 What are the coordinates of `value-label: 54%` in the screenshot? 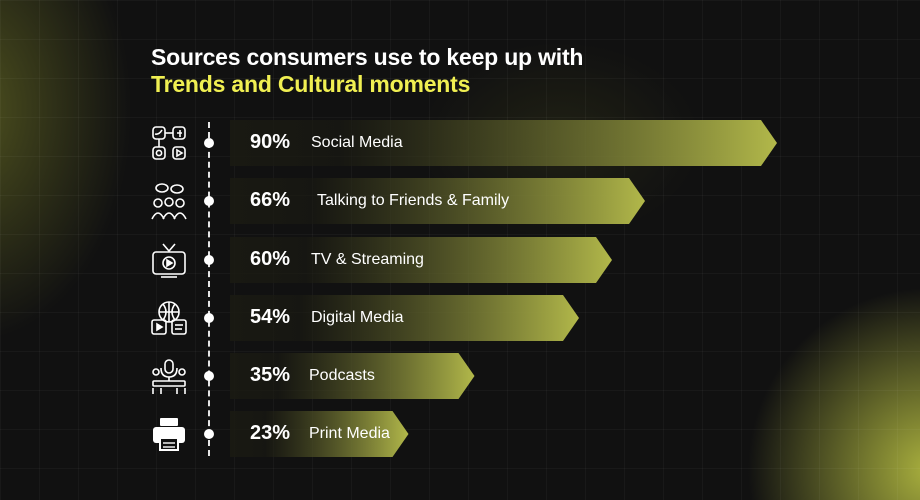 It's located at (270, 317).